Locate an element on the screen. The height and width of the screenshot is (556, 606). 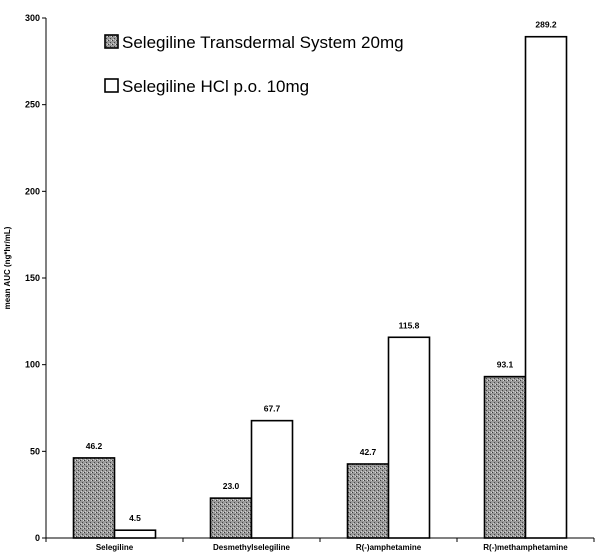
y-tick-label: 0 is located at coordinates (37, 538).